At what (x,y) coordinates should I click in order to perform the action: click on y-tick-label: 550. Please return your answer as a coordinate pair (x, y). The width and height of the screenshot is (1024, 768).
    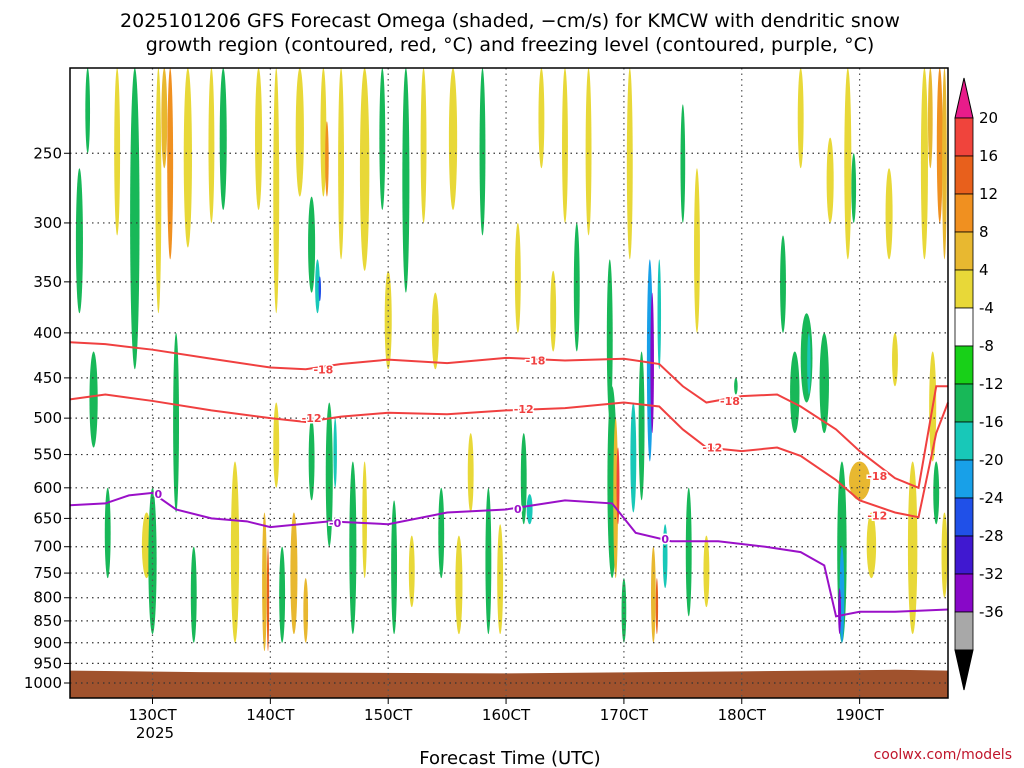
    Looking at the image, I should click on (47, 455).